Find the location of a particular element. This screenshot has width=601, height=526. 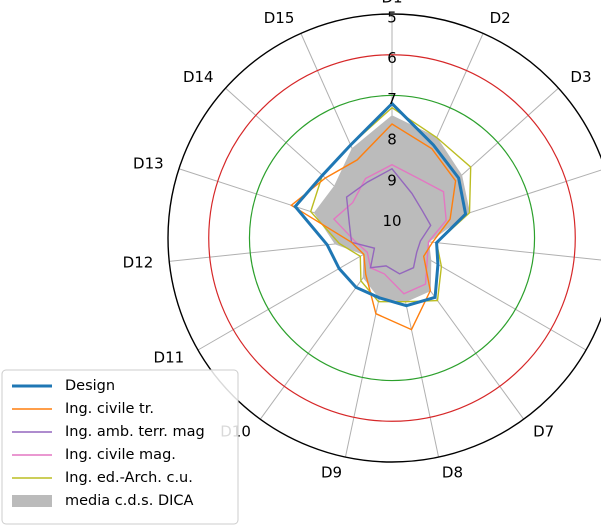

legend-label: Design is located at coordinates (90, 386).